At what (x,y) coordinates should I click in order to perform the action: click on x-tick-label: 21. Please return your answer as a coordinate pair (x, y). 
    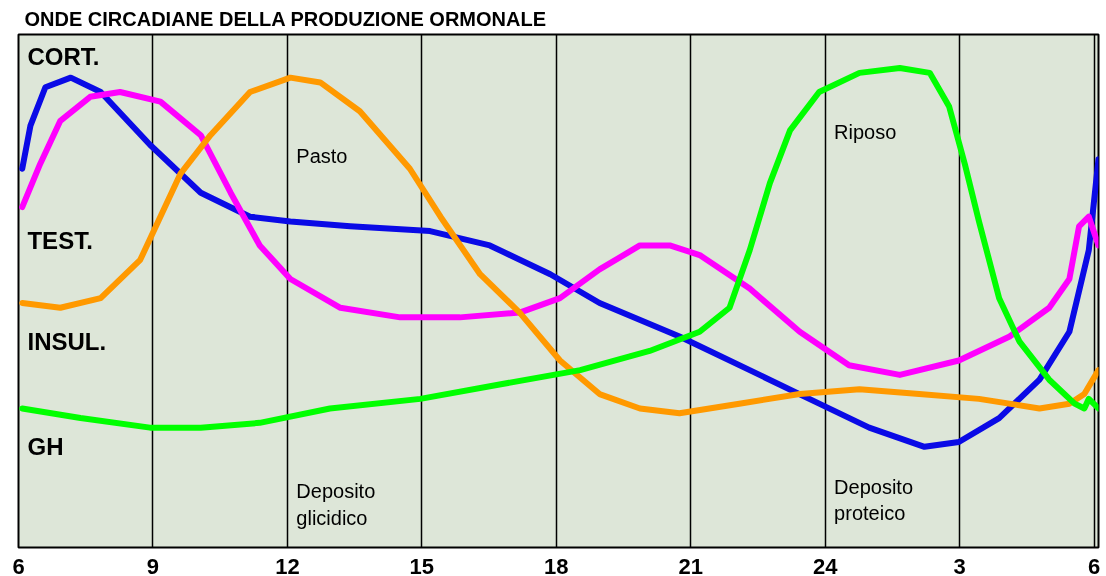
    Looking at the image, I should click on (690, 564).